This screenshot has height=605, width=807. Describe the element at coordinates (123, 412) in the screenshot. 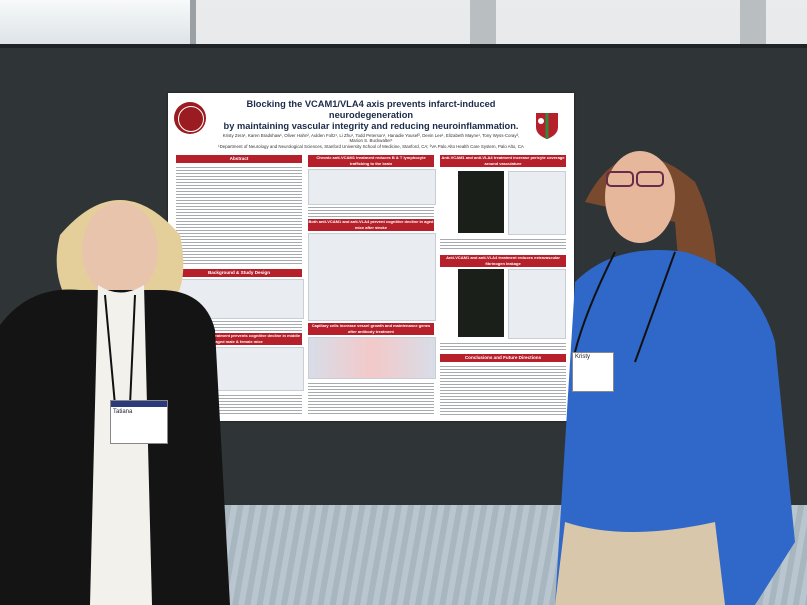

I see `badge-name-left: Tatiana` at that location.